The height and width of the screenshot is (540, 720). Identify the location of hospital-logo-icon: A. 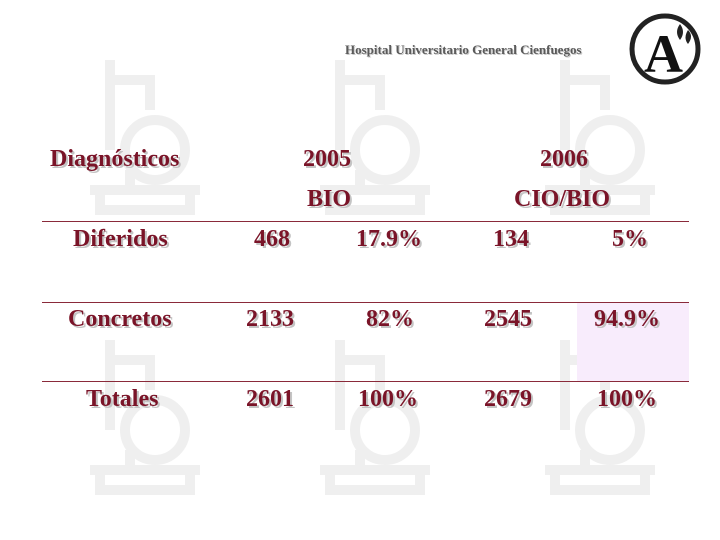
(665, 49).